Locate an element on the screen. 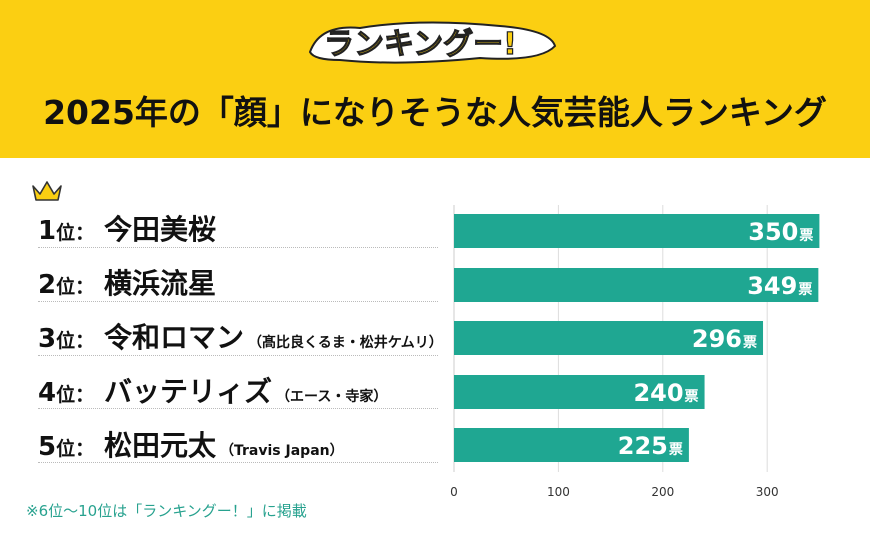  rank-number: 2位： is located at coordinates (66, 285).